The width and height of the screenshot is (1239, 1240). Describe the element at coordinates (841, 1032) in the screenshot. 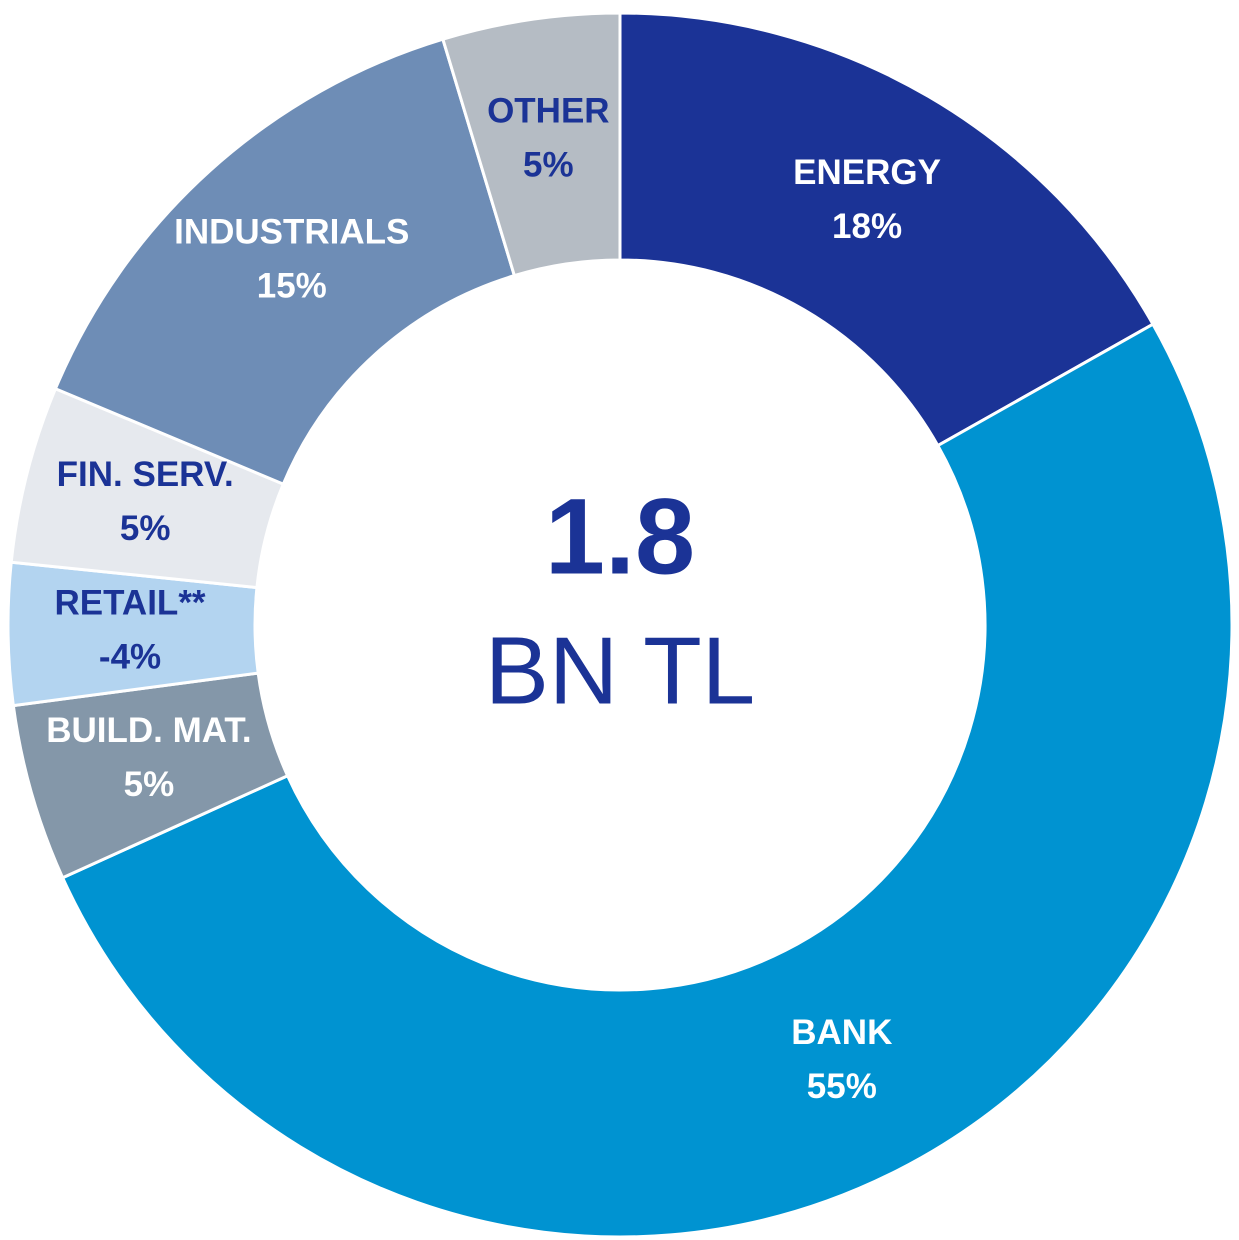

I see `slice-label: BANK` at that location.